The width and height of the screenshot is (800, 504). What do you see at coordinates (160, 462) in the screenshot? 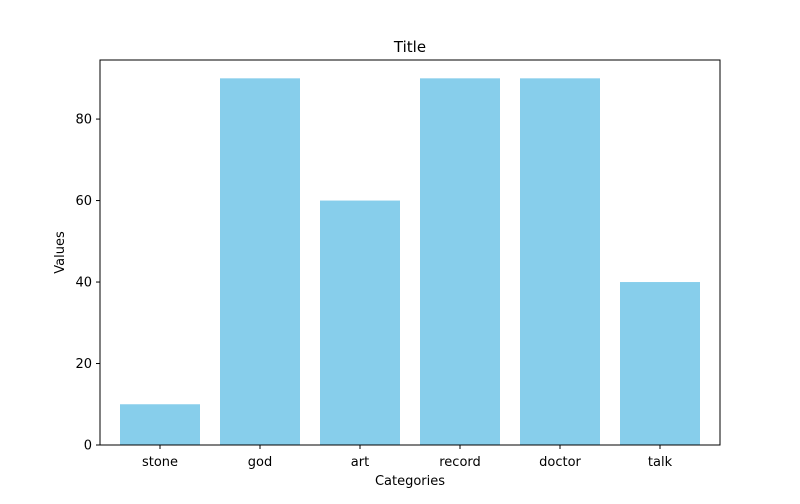
I see `x-tick-label: stone` at bounding box center [160, 462].